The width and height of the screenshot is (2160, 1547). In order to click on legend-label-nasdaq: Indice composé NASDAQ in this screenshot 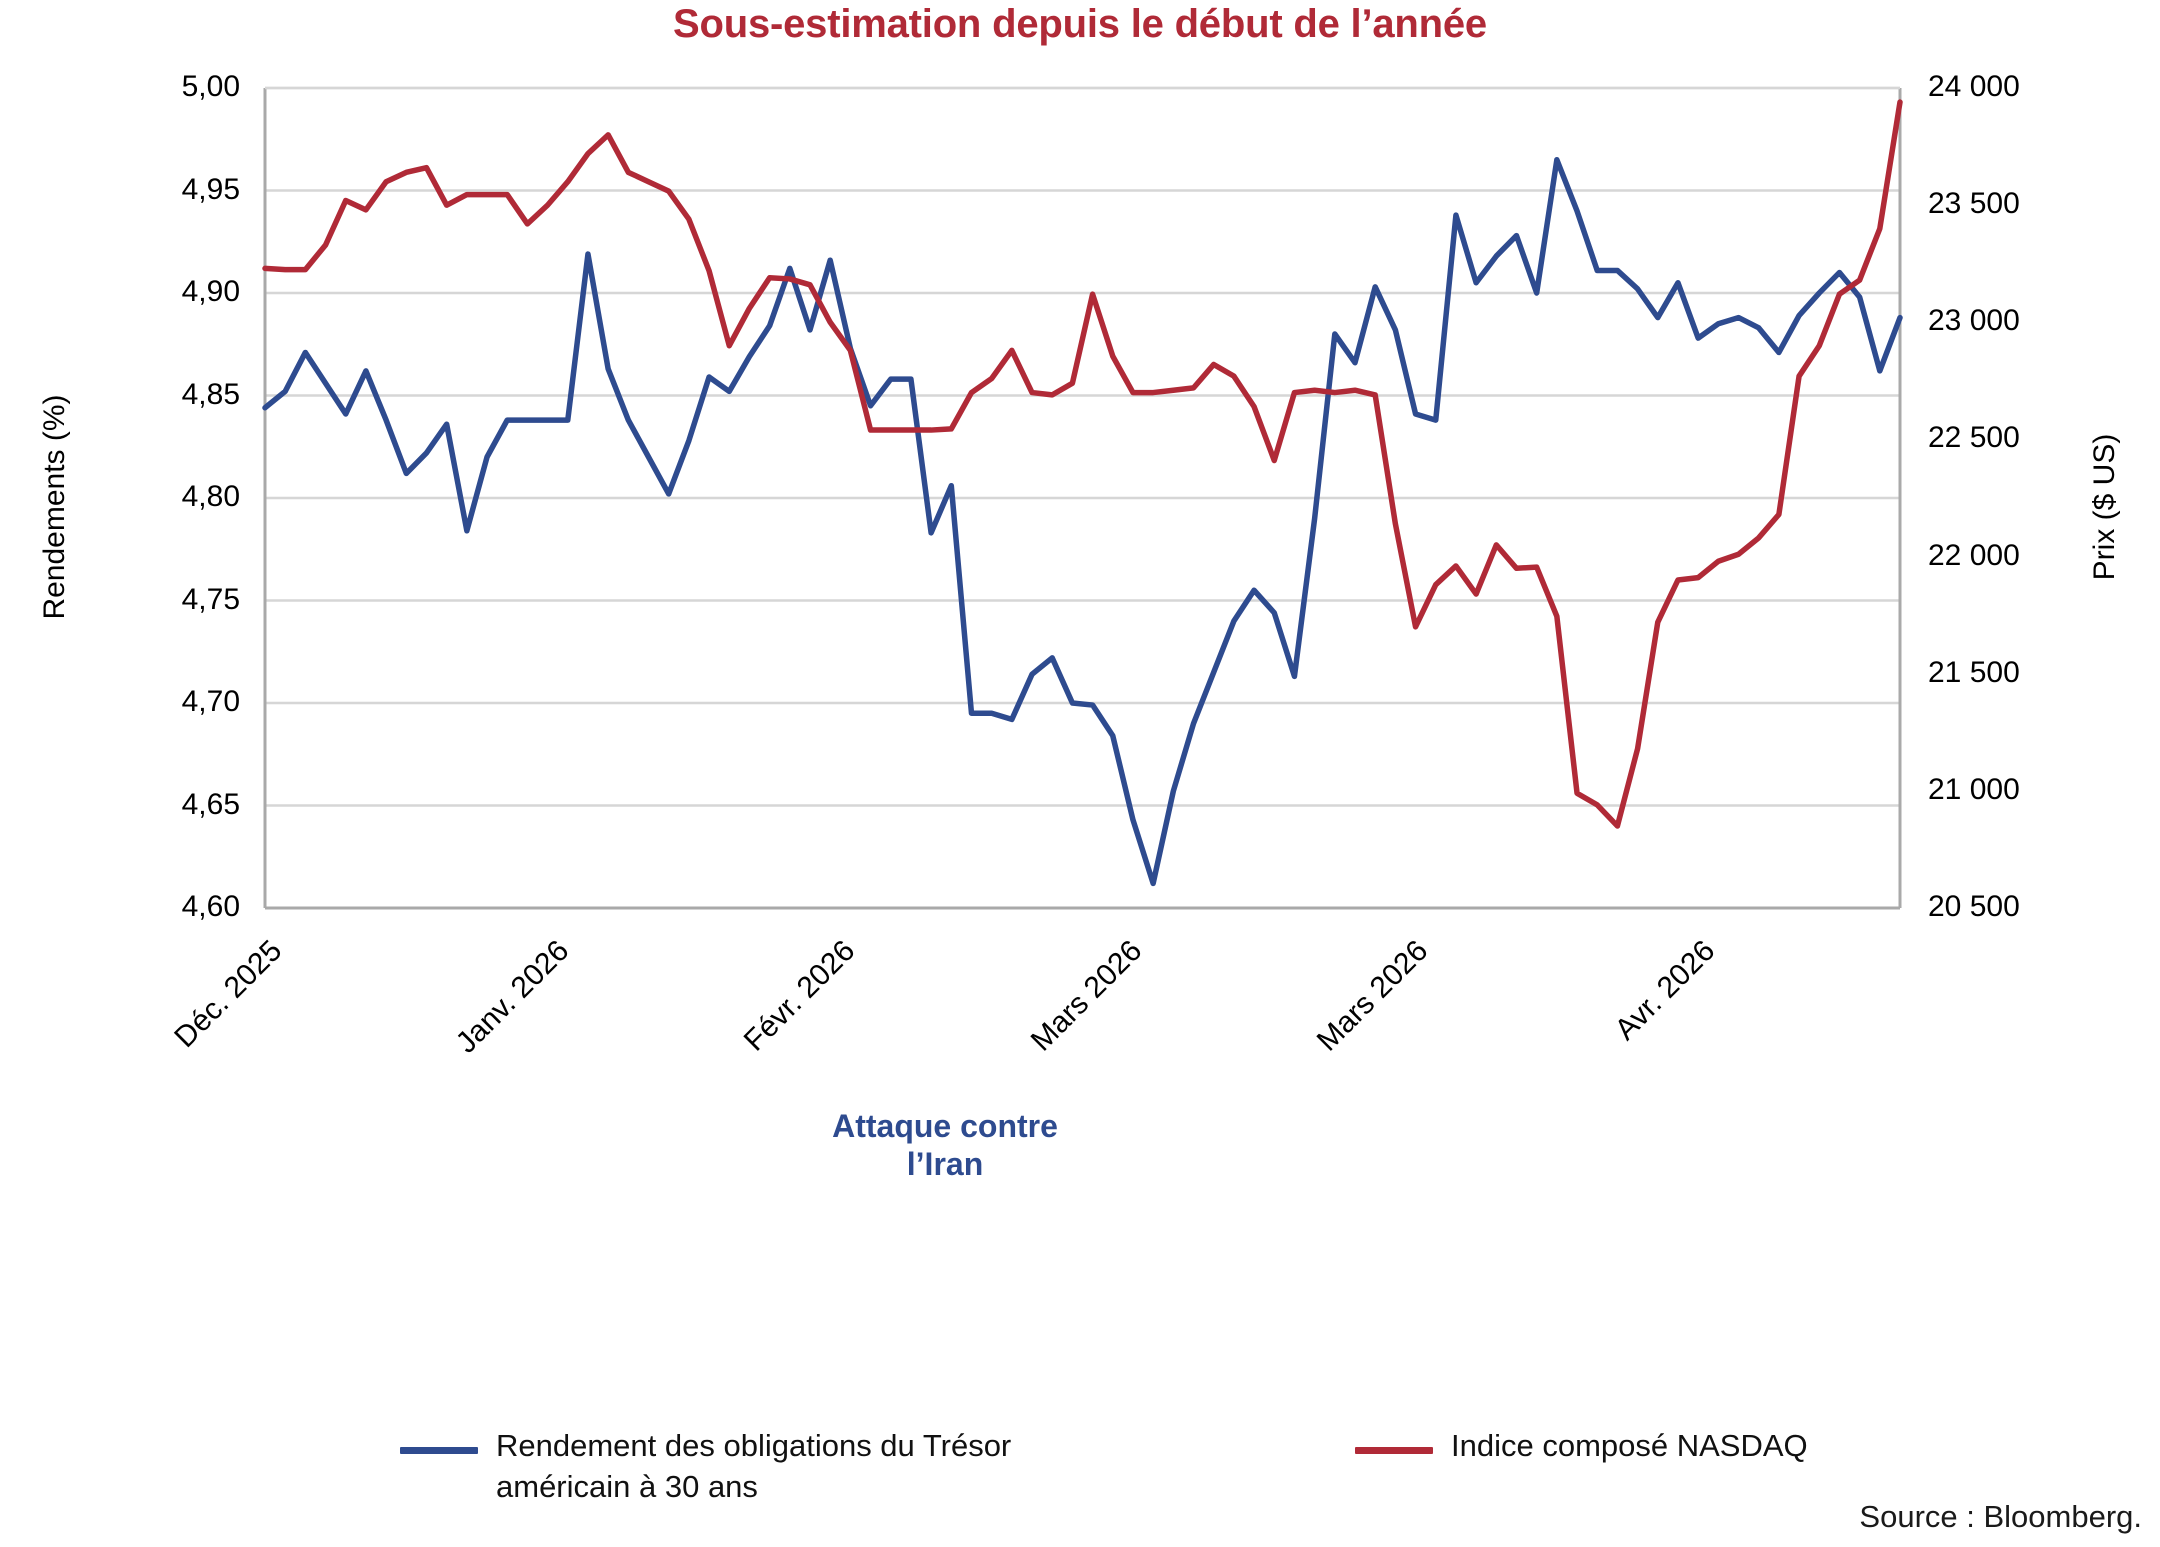, I will do `click(1629, 1445)`.